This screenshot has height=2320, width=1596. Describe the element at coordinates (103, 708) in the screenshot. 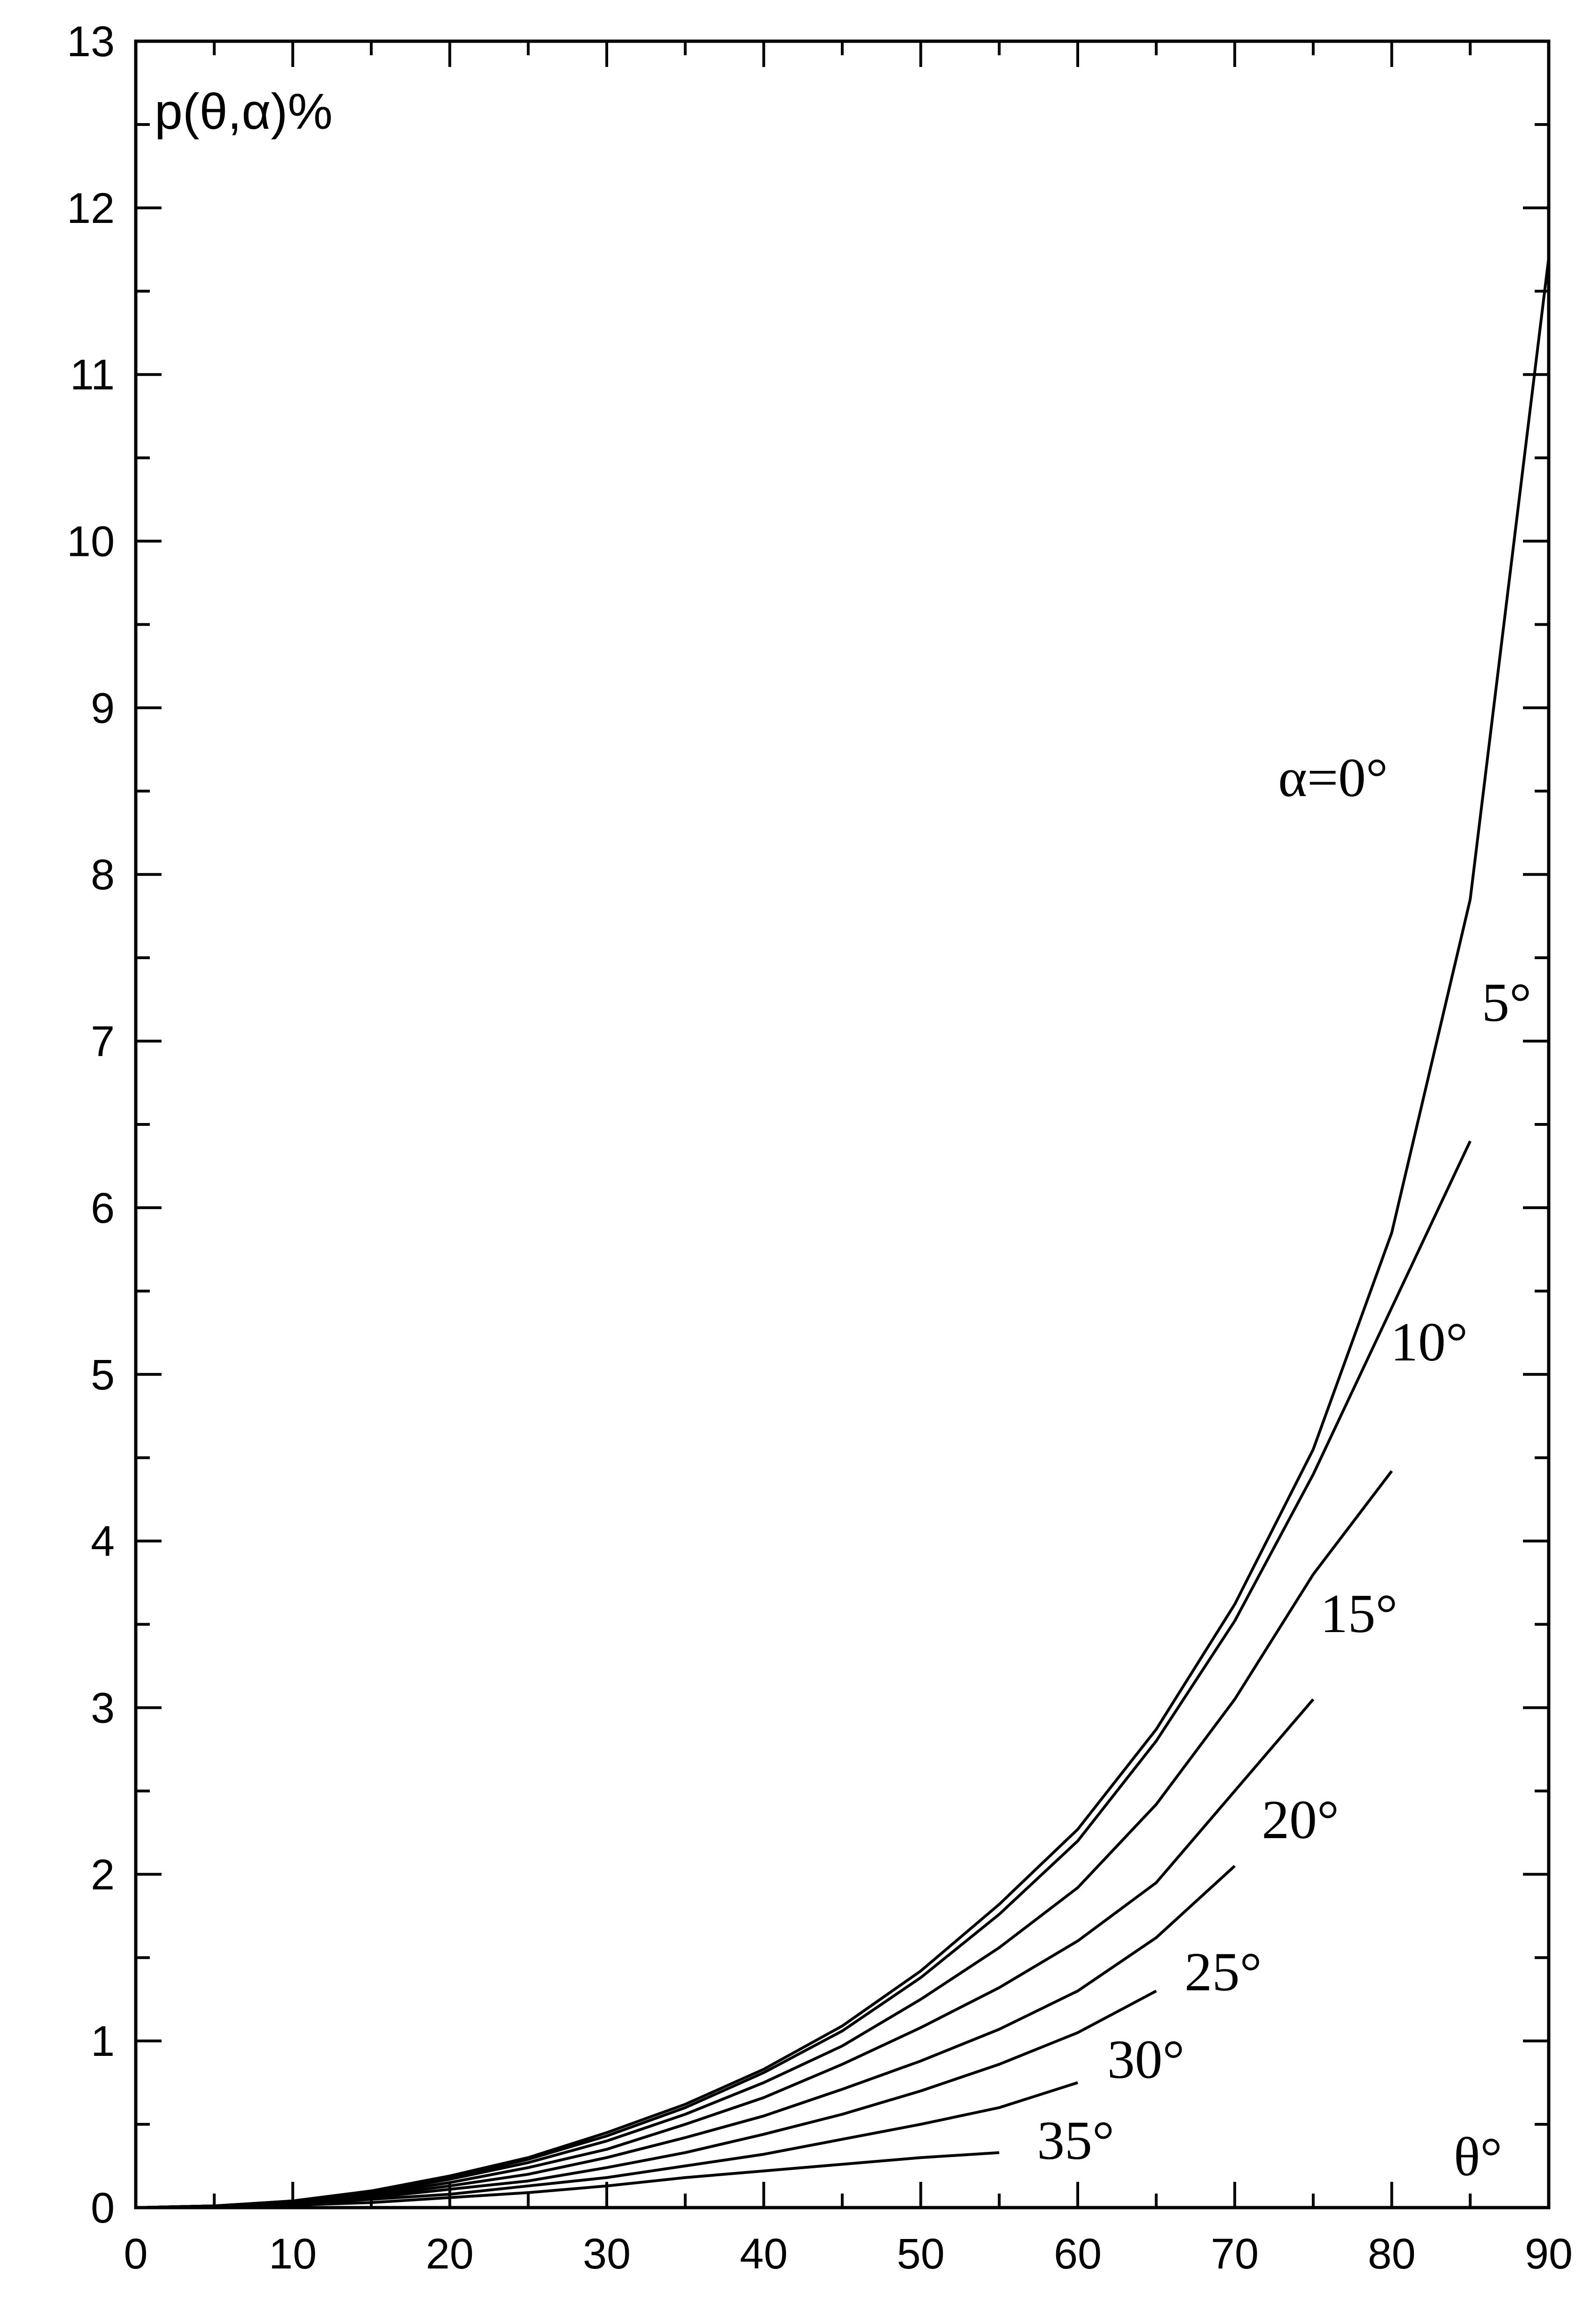

I see `y-tick-label: 9` at that location.